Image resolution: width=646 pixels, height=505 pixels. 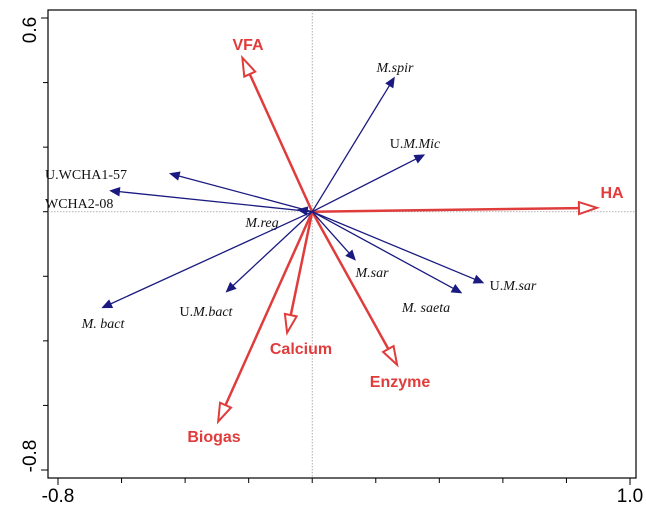 What do you see at coordinates (207, 312) in the screenshot?
I see `species-label: U.M.bact` at bounding box center [207, 312].